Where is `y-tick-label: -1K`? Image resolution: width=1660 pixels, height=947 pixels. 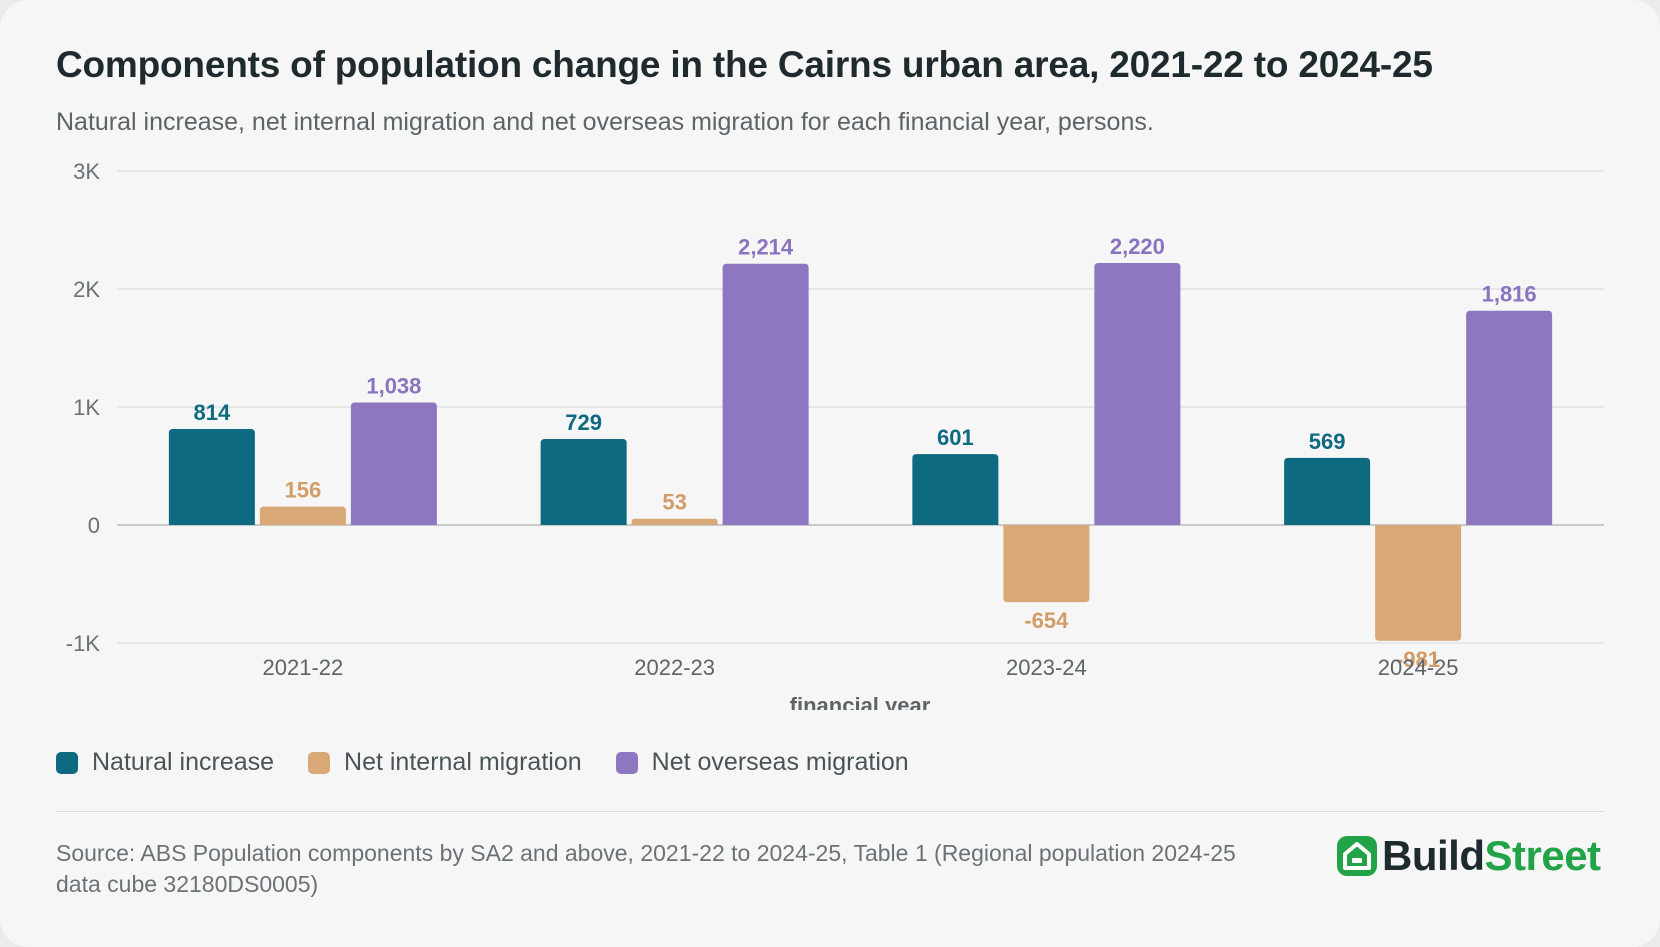
y-tick-label: -1K is located at coordinates (83, 643).